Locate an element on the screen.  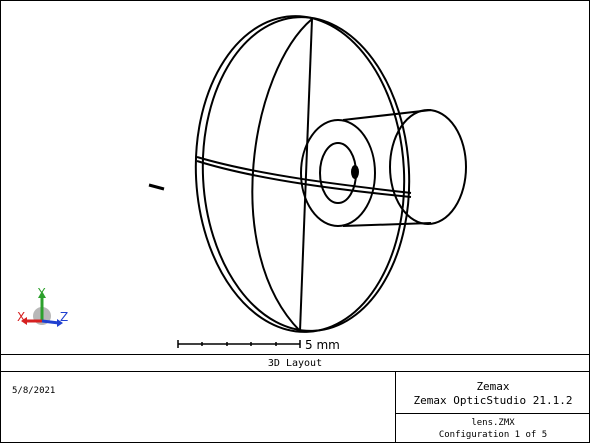
lens-horizontal-equator is located at coordinates (304, 175).